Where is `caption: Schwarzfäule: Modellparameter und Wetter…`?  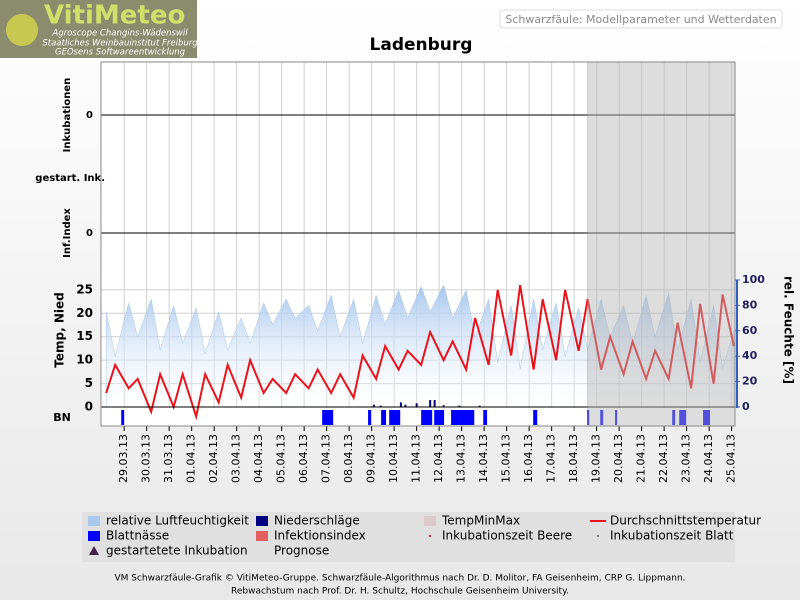
caption: Schwarzfäule: Modellparameter und Wetter… is located at coordinates (640, 19).